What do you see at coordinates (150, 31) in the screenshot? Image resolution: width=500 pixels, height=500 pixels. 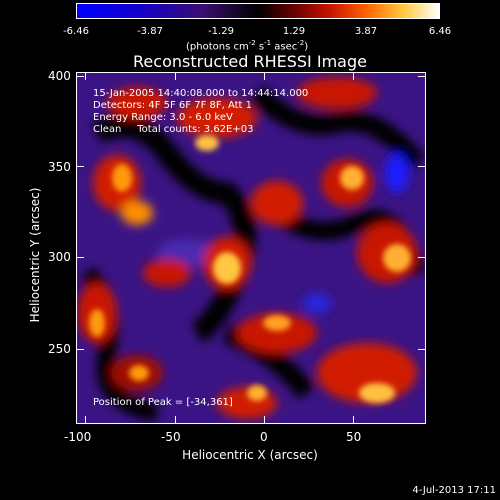 I see `colorbar-tick-label: -3.87` at bounding box center [150, 31].